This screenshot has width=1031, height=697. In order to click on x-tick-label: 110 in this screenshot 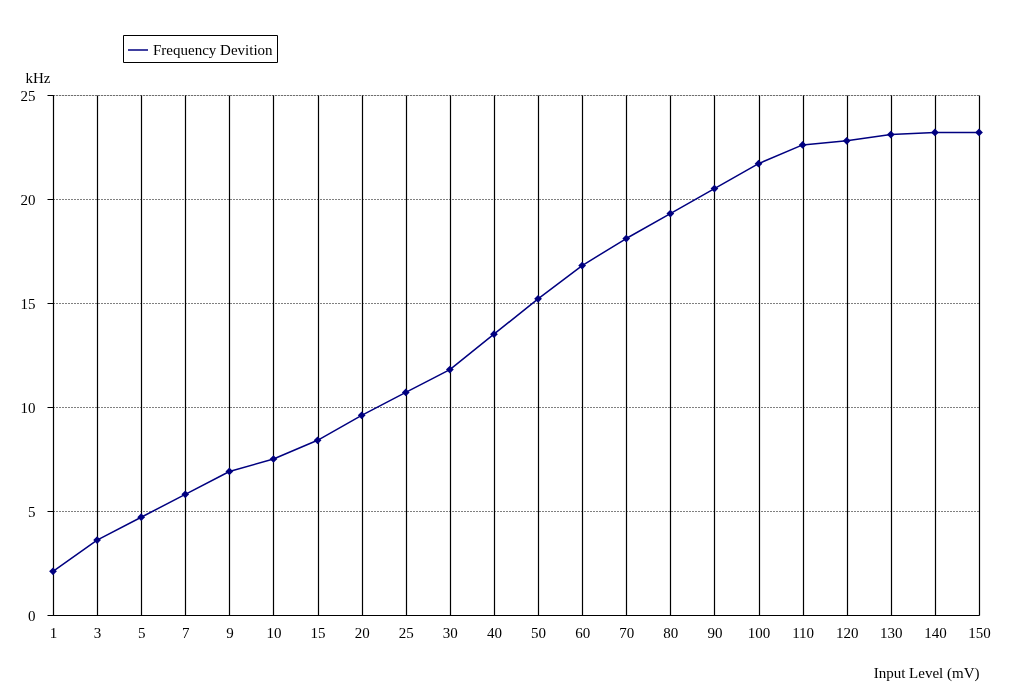, I will do `click(803, 632)`.